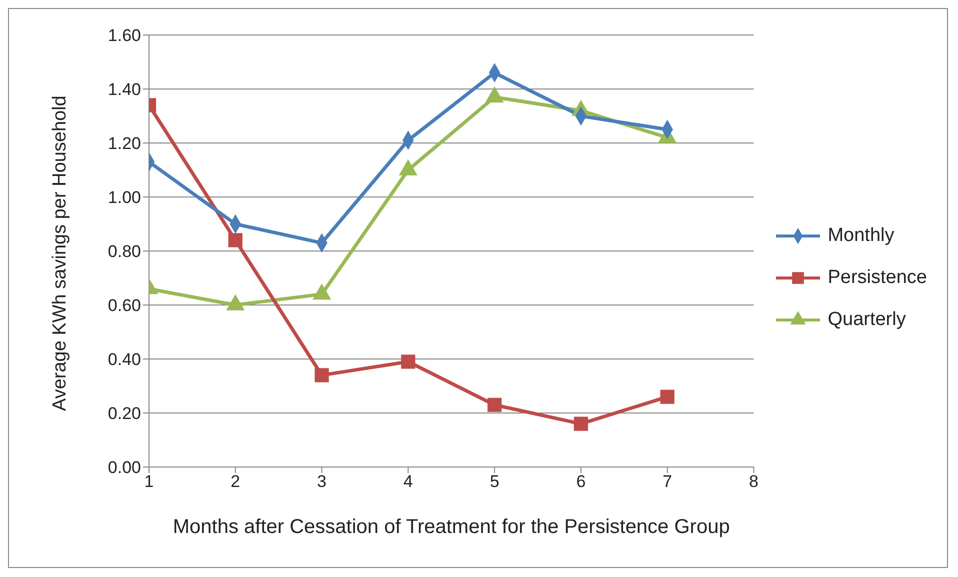 This screenshot has width=958, height=577. What do you see at coordinates (667, 482) in the screenshot?
I see `x-tick-label: 7` at bounding box center [667, 482].